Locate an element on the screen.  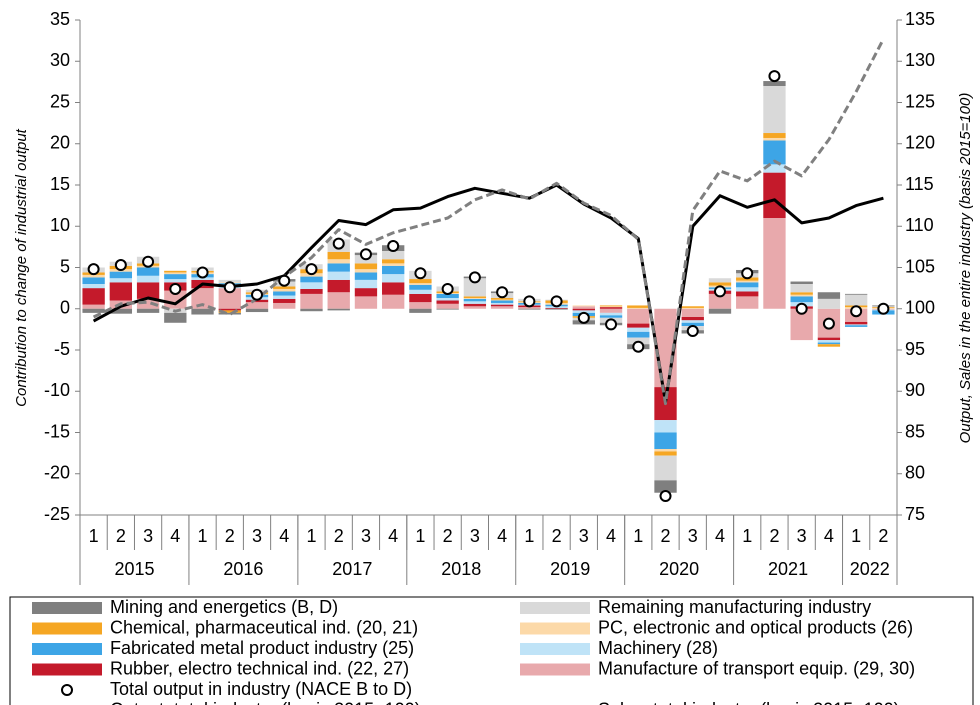
y-tick-label: 35 is located at coordinates (60, 19).